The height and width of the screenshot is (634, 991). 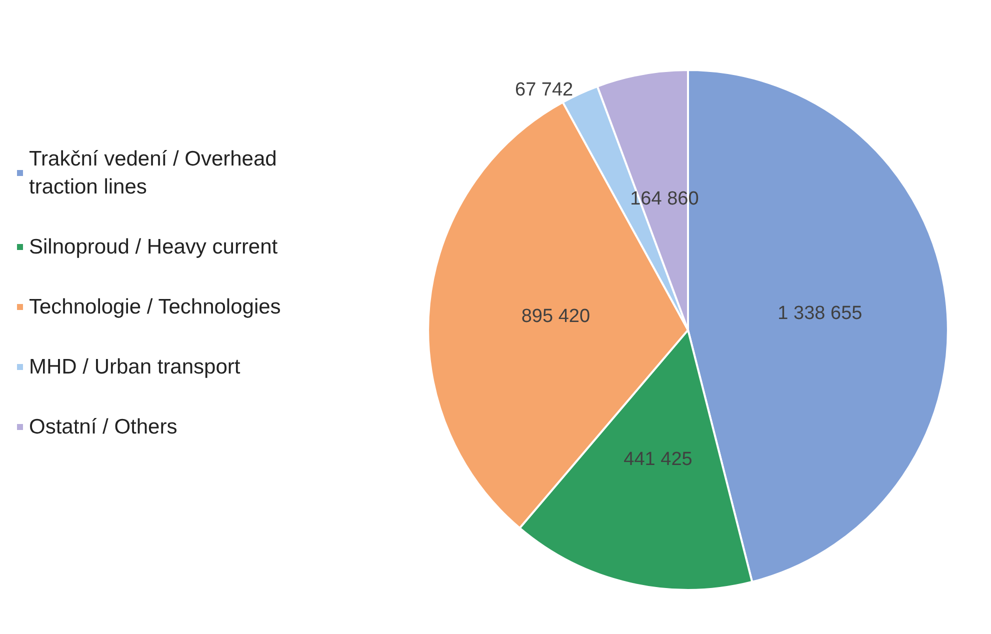 What do you see at coordinates (555, 317) in the screenshot?
I see `data-label: 895 420` at bounding box center [555, 317].